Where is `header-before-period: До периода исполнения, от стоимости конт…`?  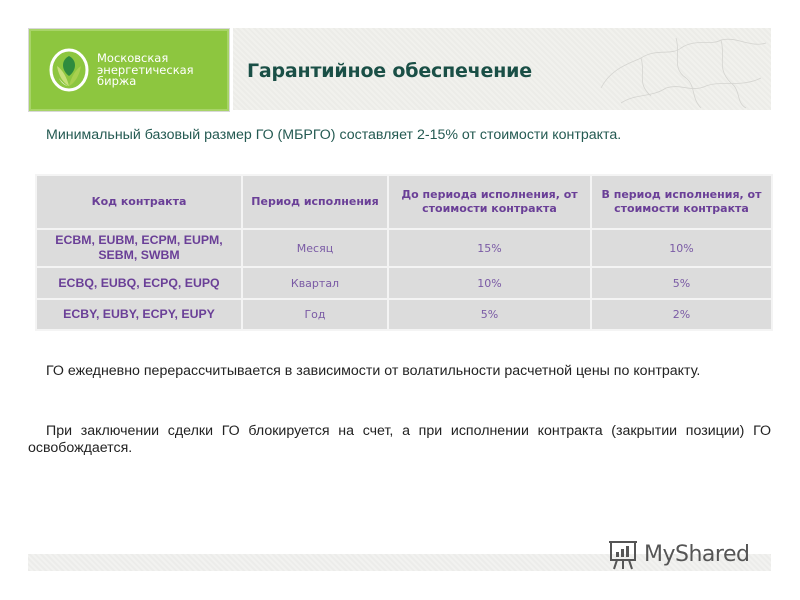 header-before-period: До периода исполнения, от стоимости конт… is located at coordinates (489, 202).